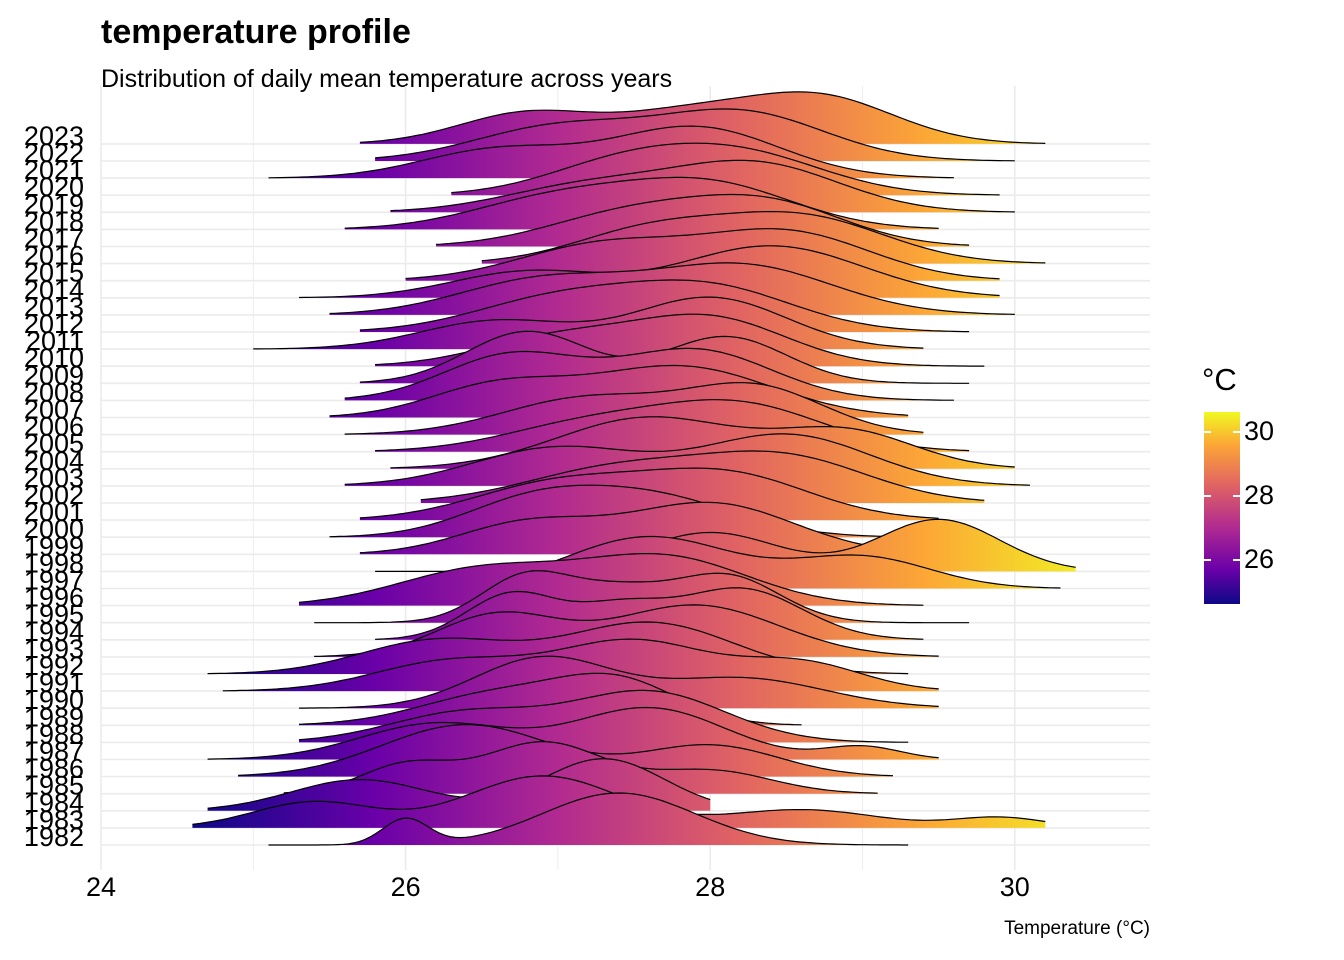 The height and width of the screenshot is (960, 1344). I want to click on year-label: 1988, so click(54, 734).